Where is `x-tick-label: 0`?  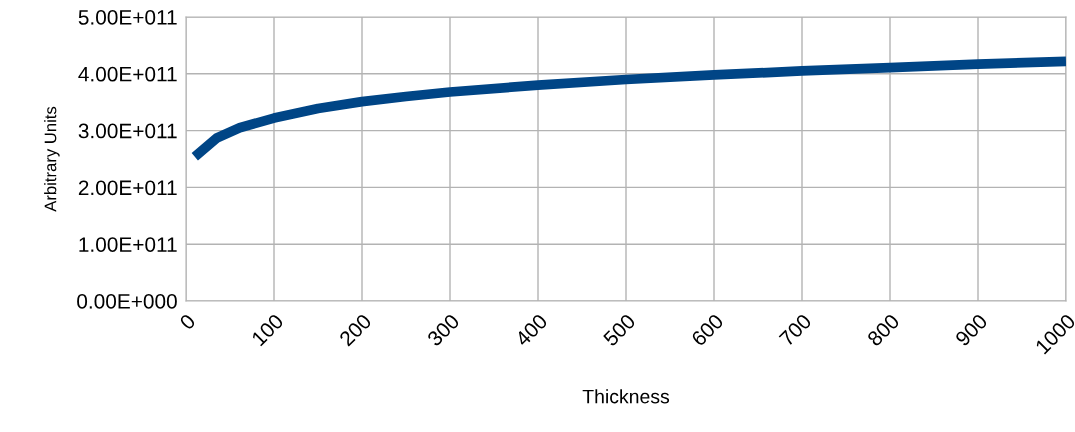
x-tick-label: 0 is located at coordinates (187, 322).